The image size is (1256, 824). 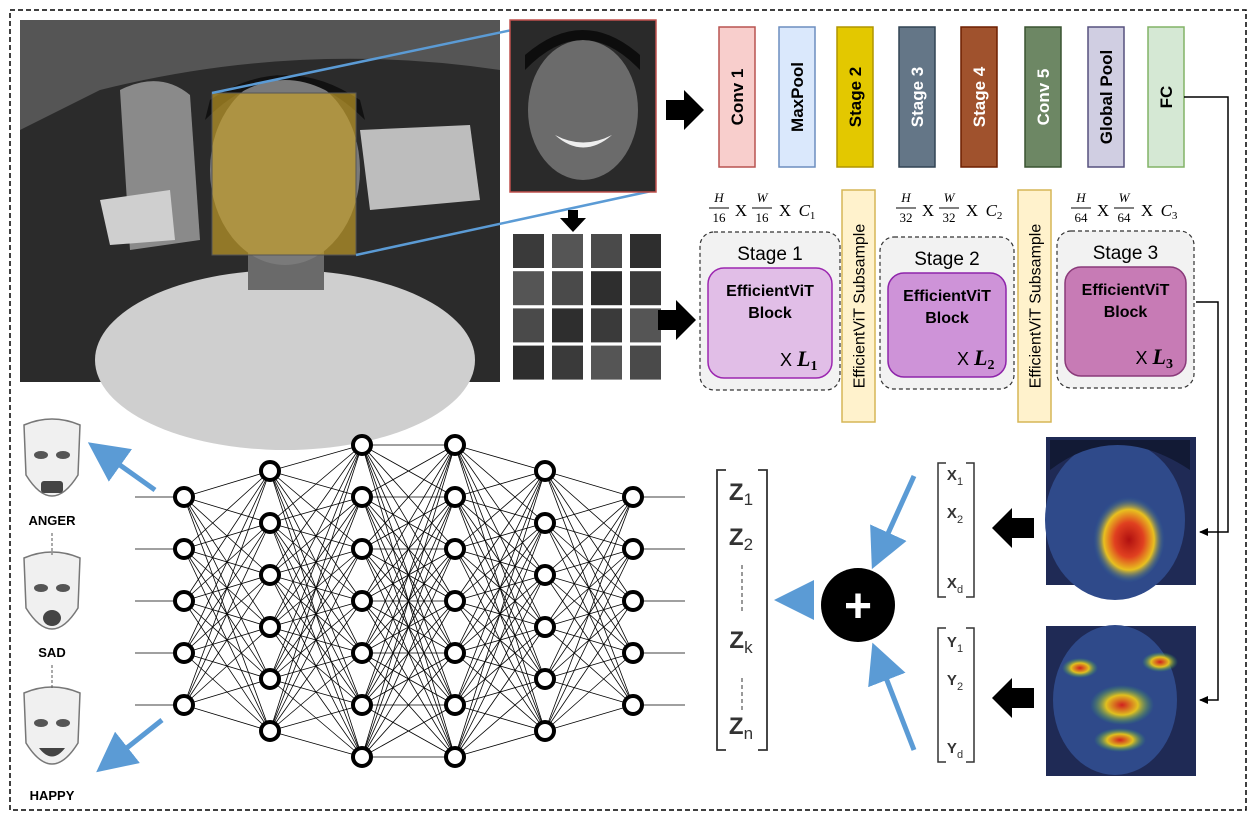 What do you see at coordinates (573, 221) in the screenshot?
I see `arrow-to-patches` at bounding box center [573, 221].